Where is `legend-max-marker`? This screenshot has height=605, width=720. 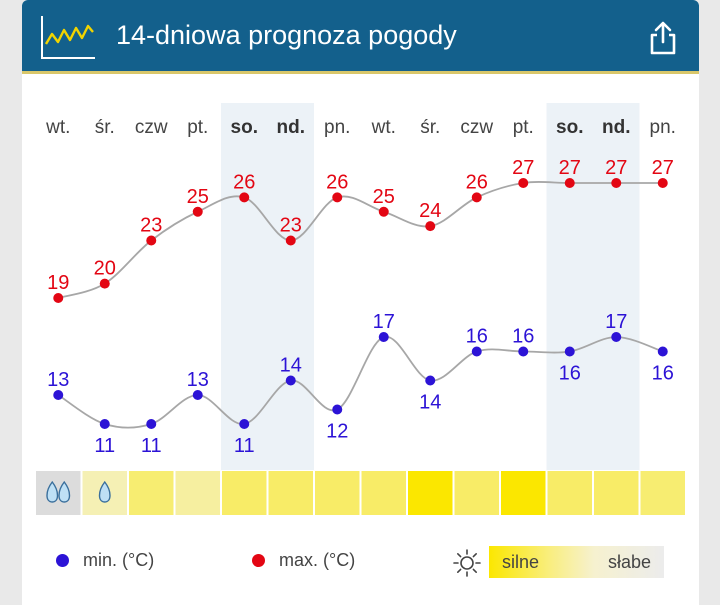
legend-max-marker is located at coordinates (258, 560).